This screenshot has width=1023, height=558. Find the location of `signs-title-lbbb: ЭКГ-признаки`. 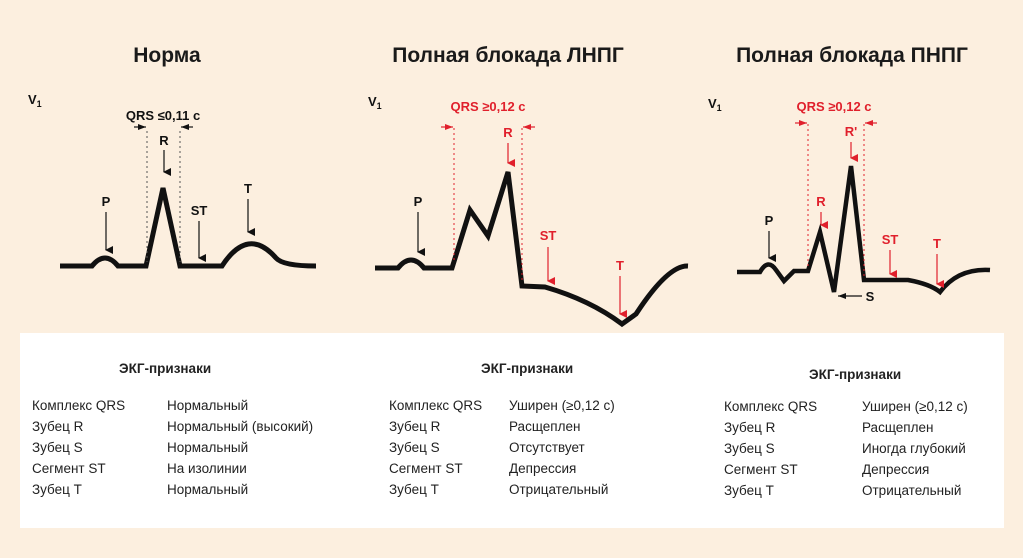

signs-title-lbbb: ЭКГ-признаки is located at coordinates (527, 368).